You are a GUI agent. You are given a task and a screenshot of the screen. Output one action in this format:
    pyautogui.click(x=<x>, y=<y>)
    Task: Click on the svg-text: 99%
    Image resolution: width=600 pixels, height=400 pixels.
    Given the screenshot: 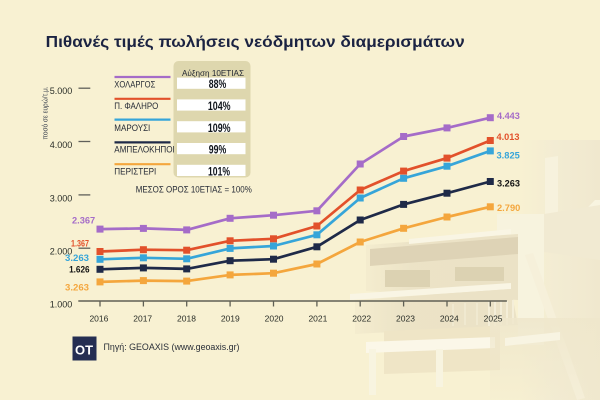 What is the action you would take?
    pyautogui.click(x=218, y=151)
    